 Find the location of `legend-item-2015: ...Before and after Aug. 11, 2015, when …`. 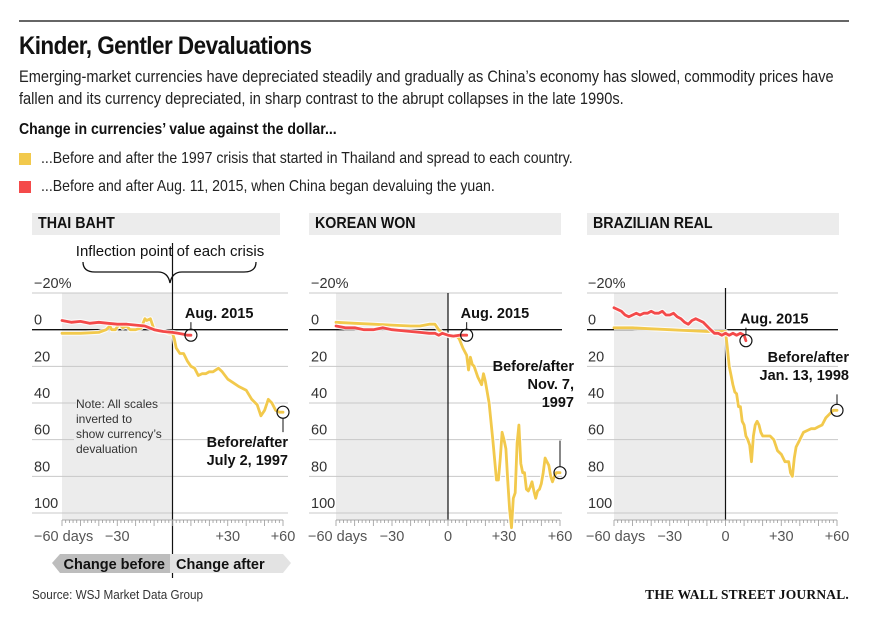

legend-item-2015: ...Before and after Aug. 11, 2015, when … is located at coordinates (288, 187).